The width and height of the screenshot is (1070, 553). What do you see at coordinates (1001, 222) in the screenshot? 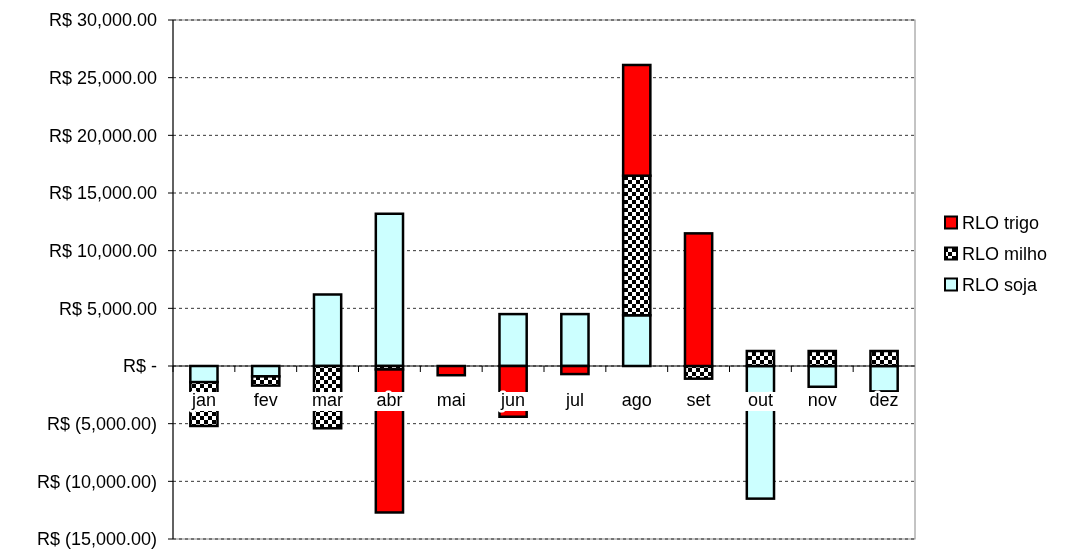
I see `legend-label: RLO trigo` at bounding box center [1001, 222].